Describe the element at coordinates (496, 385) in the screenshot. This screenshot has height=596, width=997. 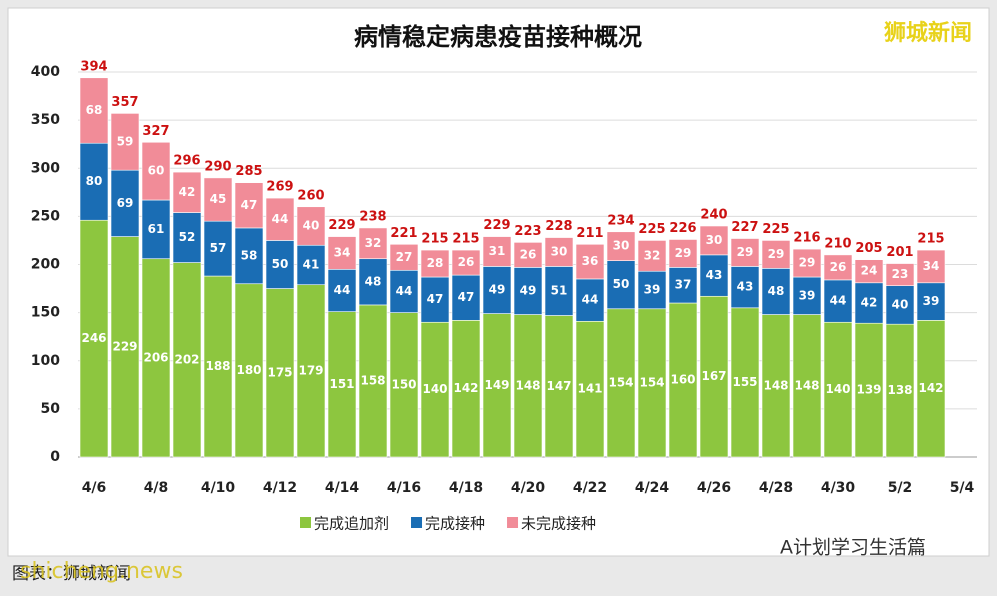
I see `value-label: 149` at that location.